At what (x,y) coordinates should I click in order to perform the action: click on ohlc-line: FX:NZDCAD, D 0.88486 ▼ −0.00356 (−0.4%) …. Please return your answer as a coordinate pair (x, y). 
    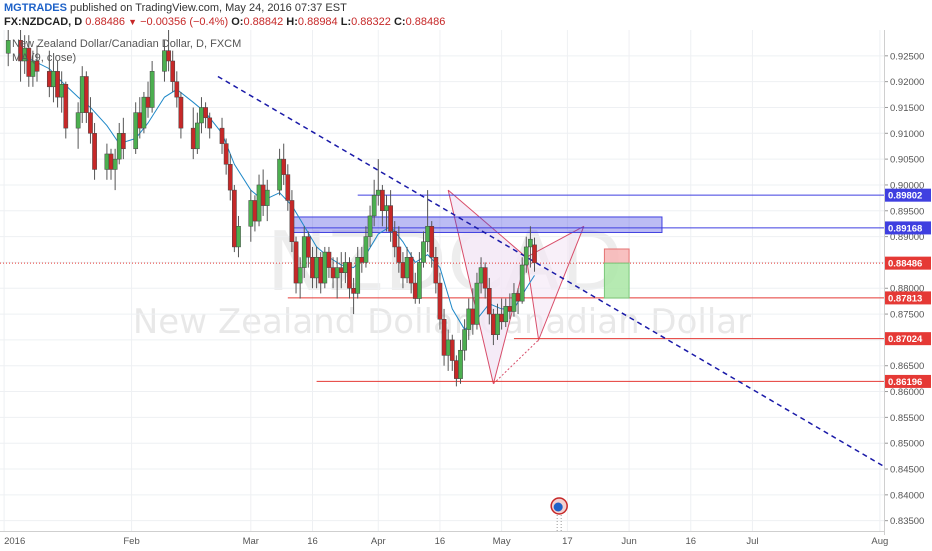
    Looking at the image, I should click on (224, 22).